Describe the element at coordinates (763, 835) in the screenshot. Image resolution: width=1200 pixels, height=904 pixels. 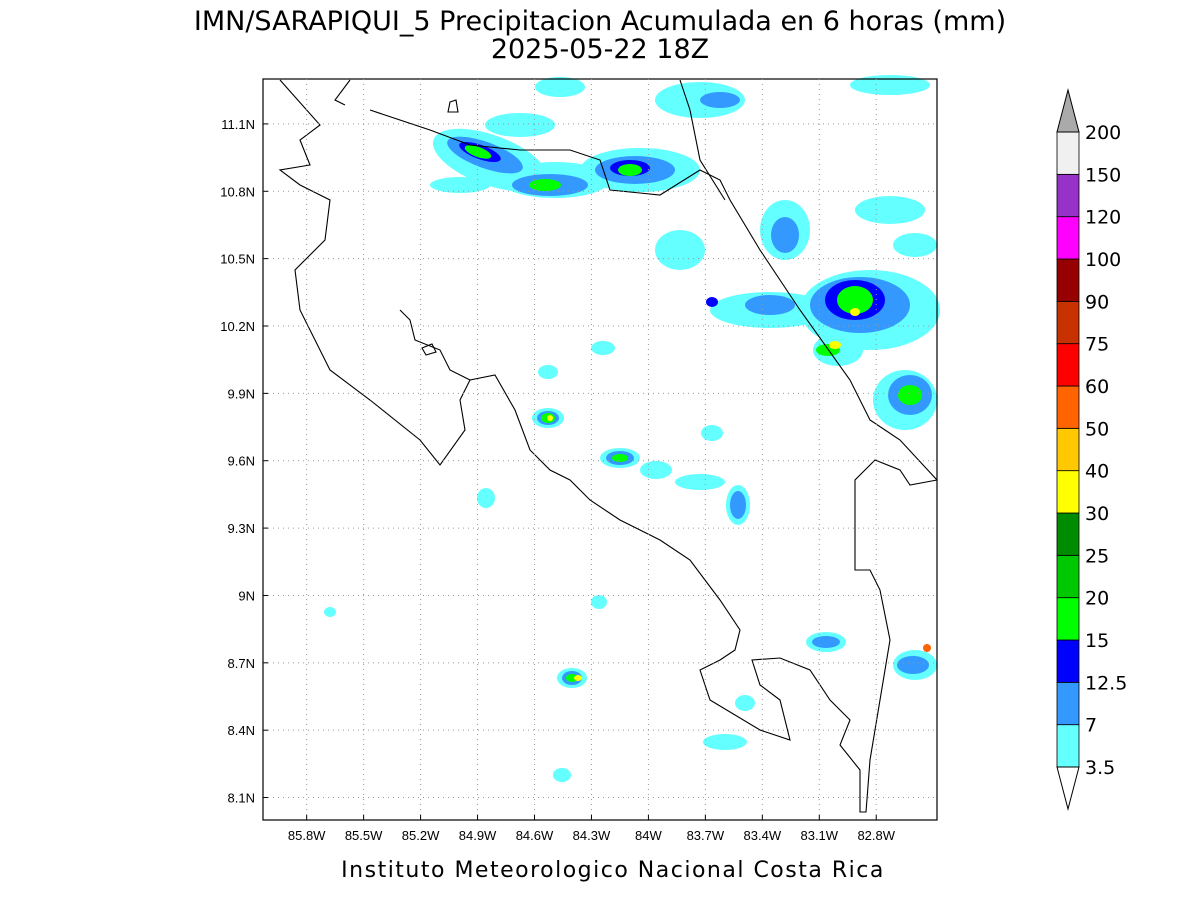
I see `x-tick-label: 83.4W` at that location.